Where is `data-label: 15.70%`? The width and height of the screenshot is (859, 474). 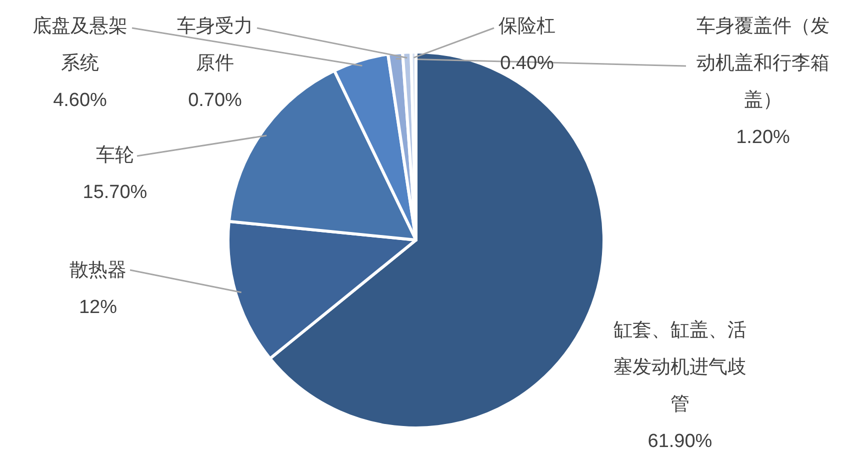 data-label: 15.70% is located at coordinates (115, 193).